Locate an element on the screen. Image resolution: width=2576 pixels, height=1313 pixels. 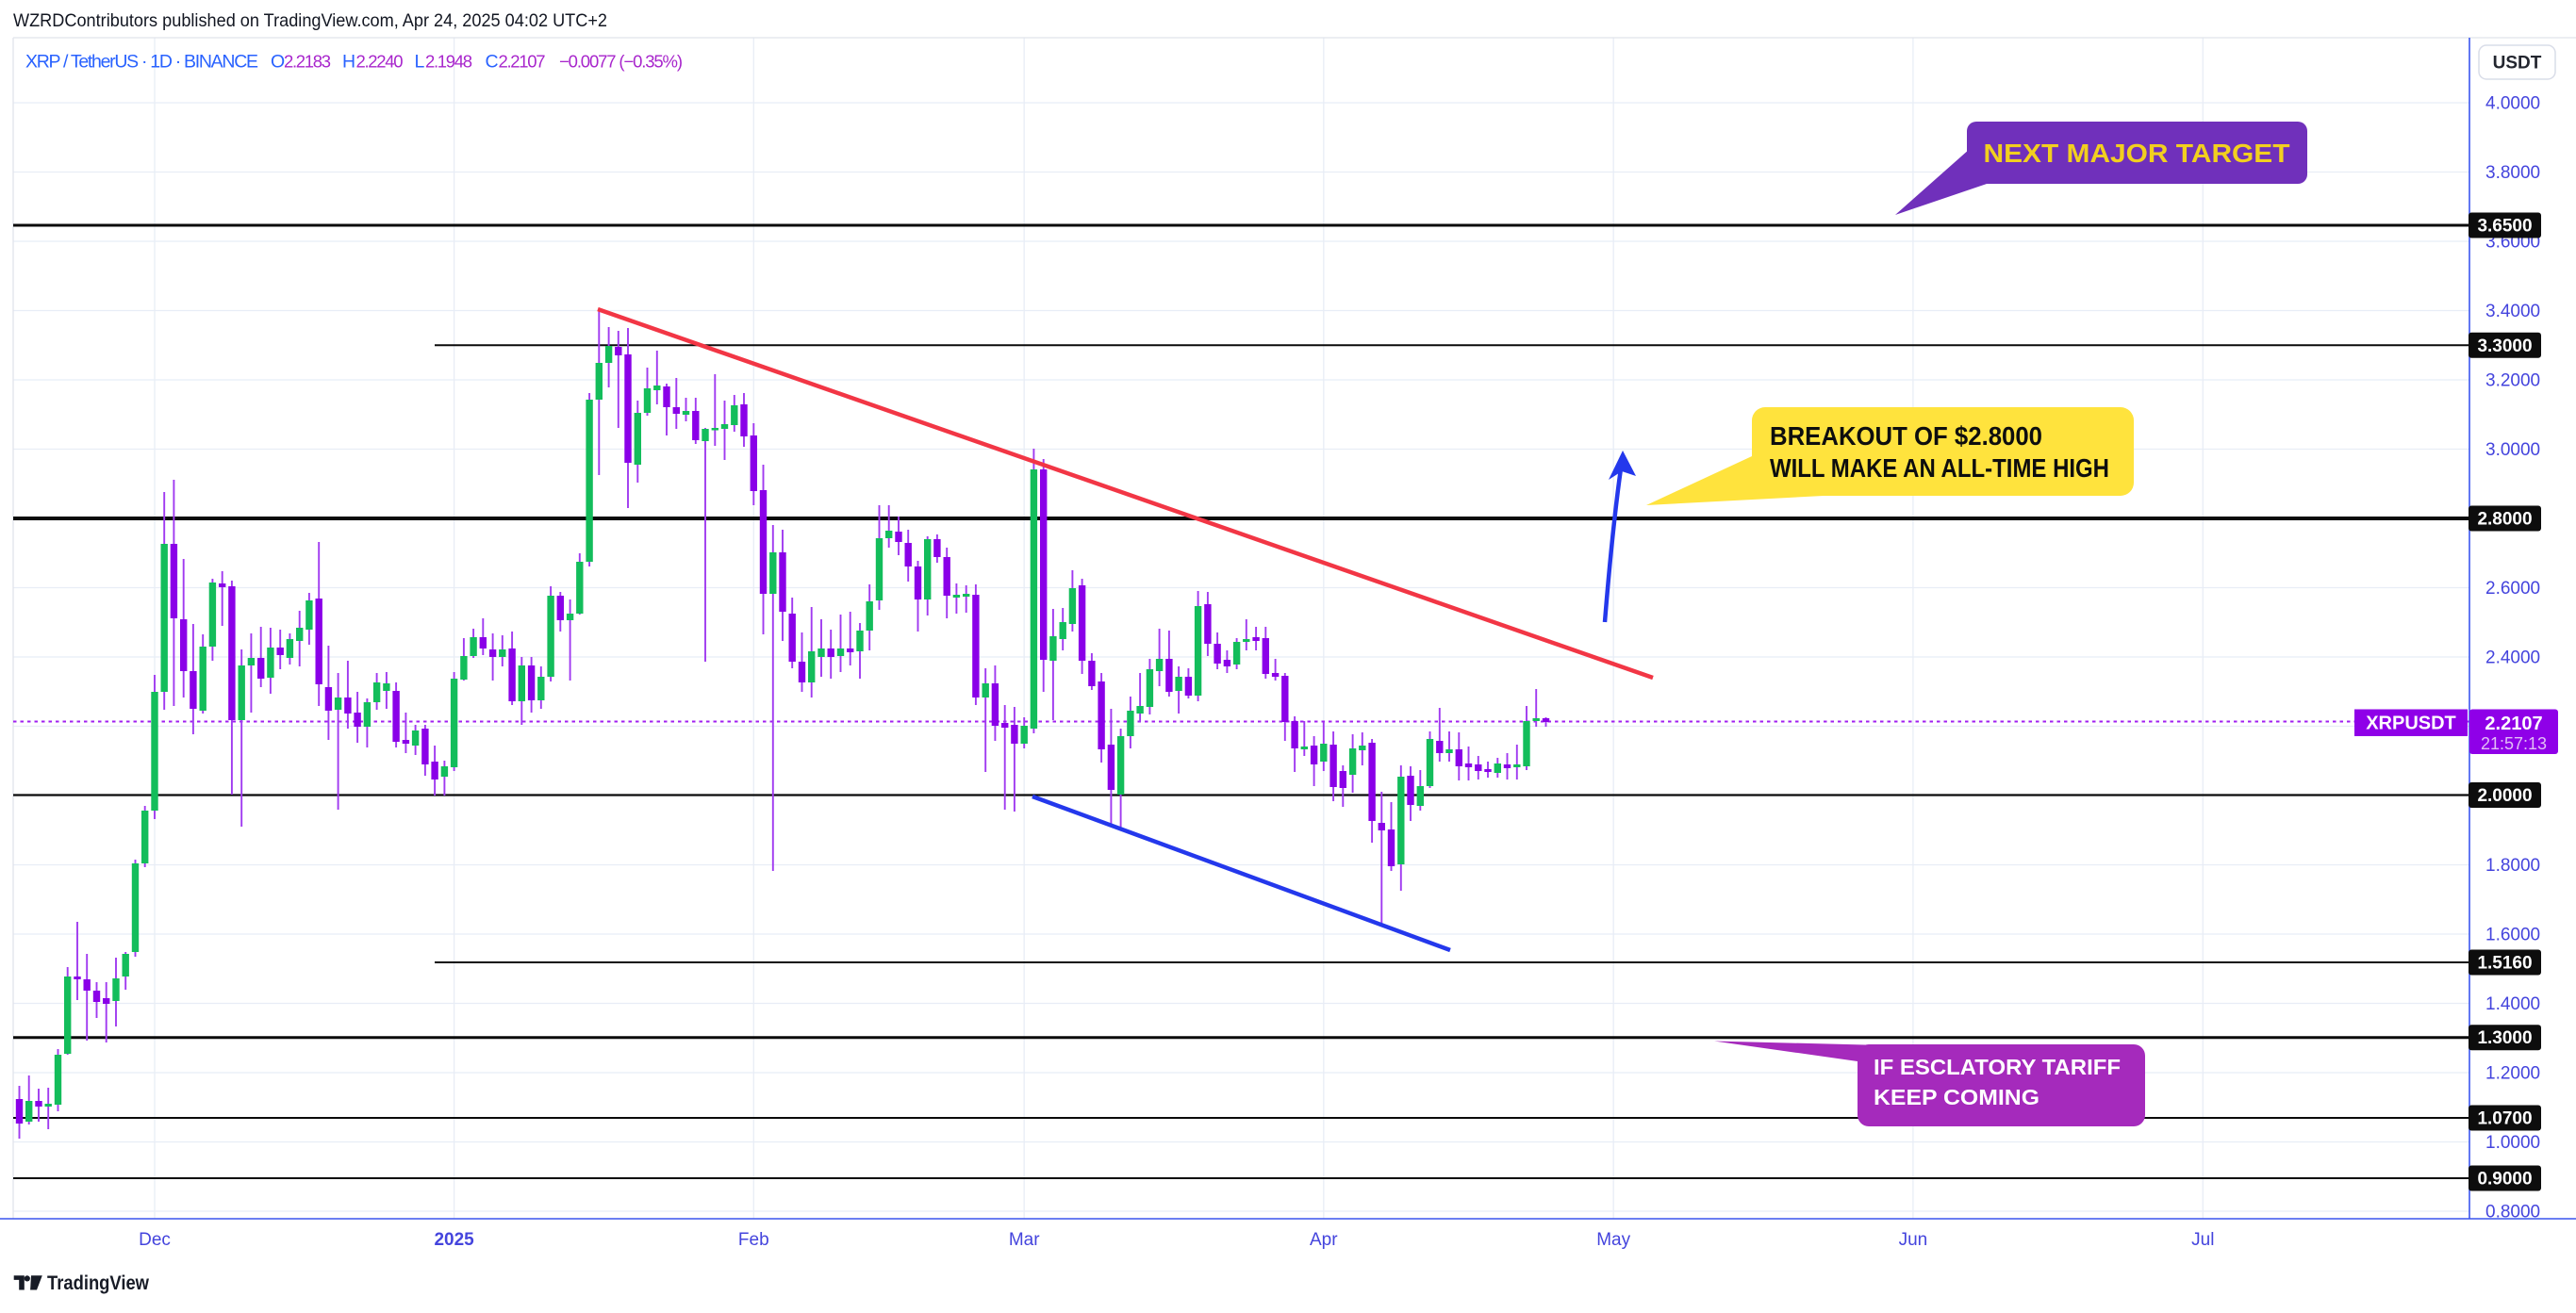
svg-text: 4.0000 is located at coordinates (2512, 104).